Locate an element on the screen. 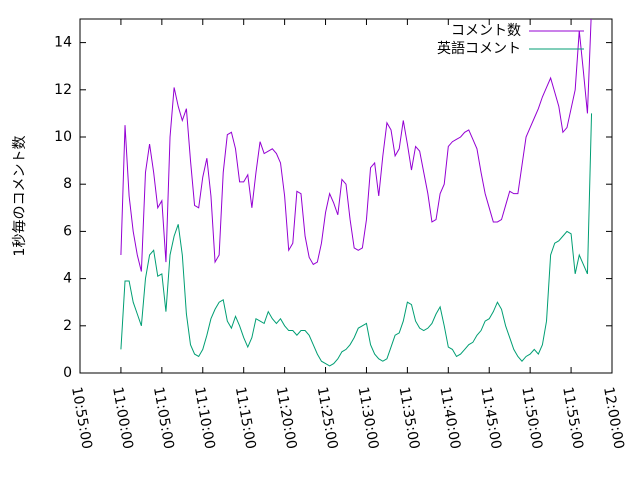 This screenshot has height=480, width=640. x-tick-label: 12:00:00 is located at coordinates (613, 418).